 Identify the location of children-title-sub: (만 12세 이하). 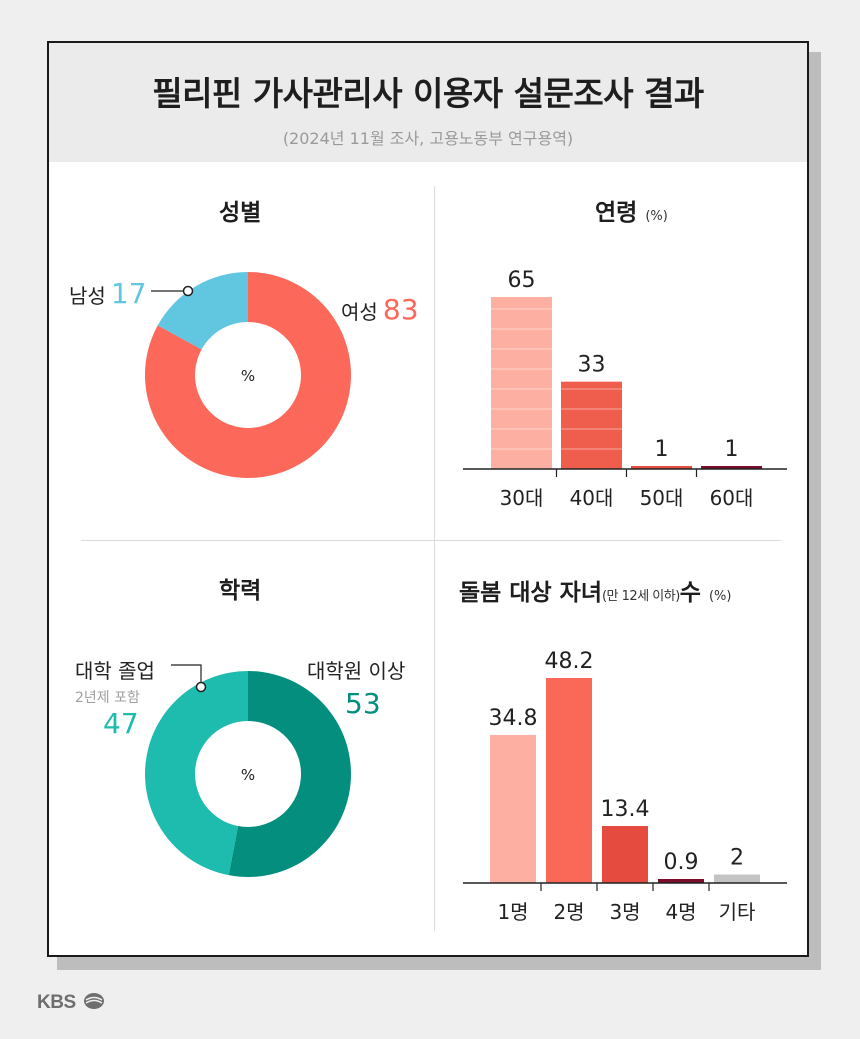
(640, 596).